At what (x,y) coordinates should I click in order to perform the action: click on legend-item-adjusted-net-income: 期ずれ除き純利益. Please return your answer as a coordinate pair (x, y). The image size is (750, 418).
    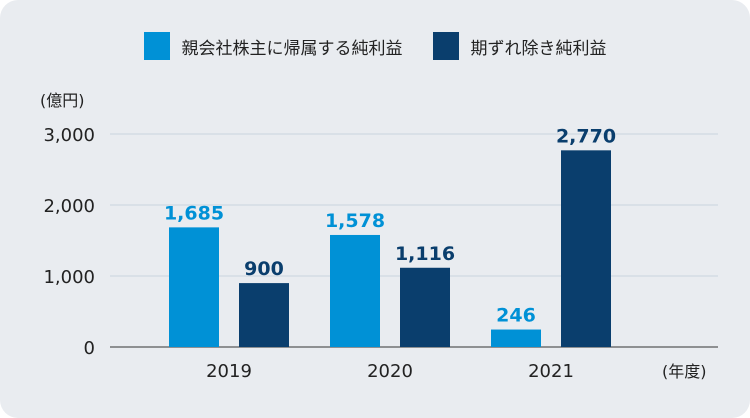
    Looking at the image, I should click on (519, 46).